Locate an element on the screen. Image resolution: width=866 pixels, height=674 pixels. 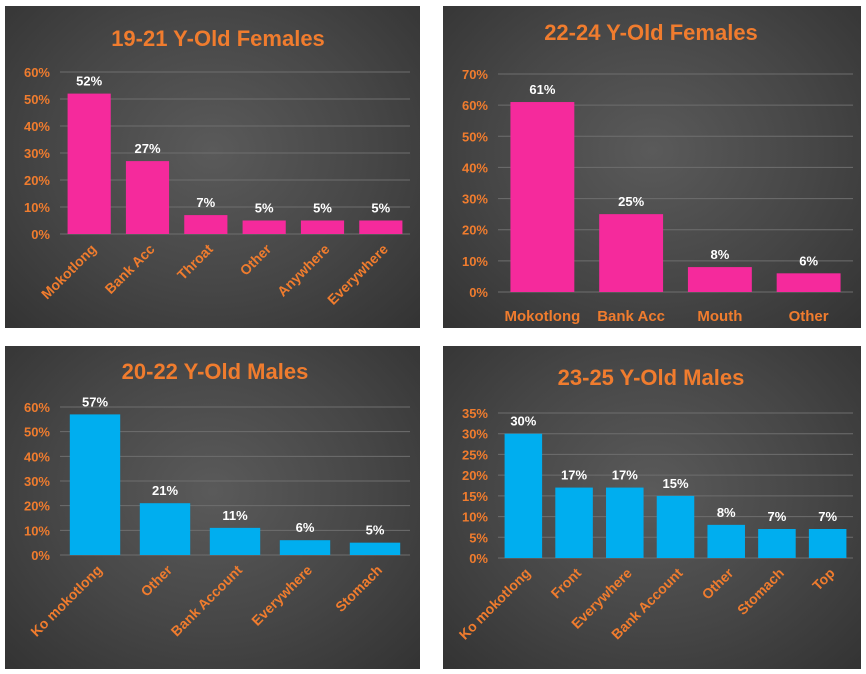
data-label: 57% is located at coordinates (95, 401).